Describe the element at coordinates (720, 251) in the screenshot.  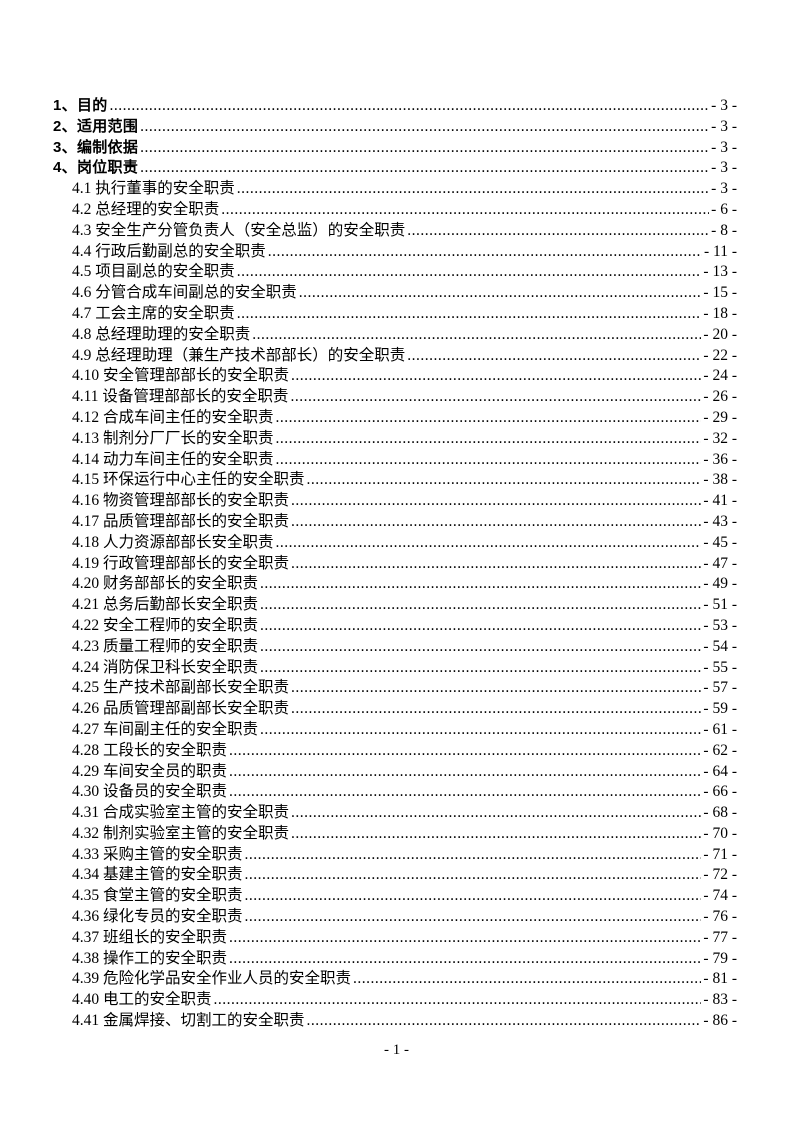
I see `toc-entry-page-number: - 11 -` at that location.